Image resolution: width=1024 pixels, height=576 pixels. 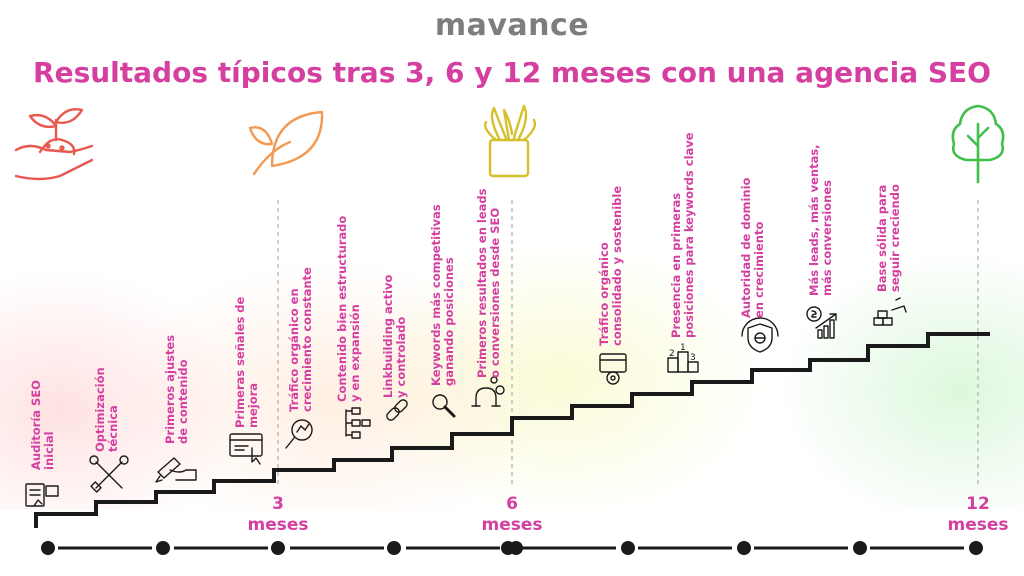 I want to click on magnet-icon, so click(x=488, y=391).